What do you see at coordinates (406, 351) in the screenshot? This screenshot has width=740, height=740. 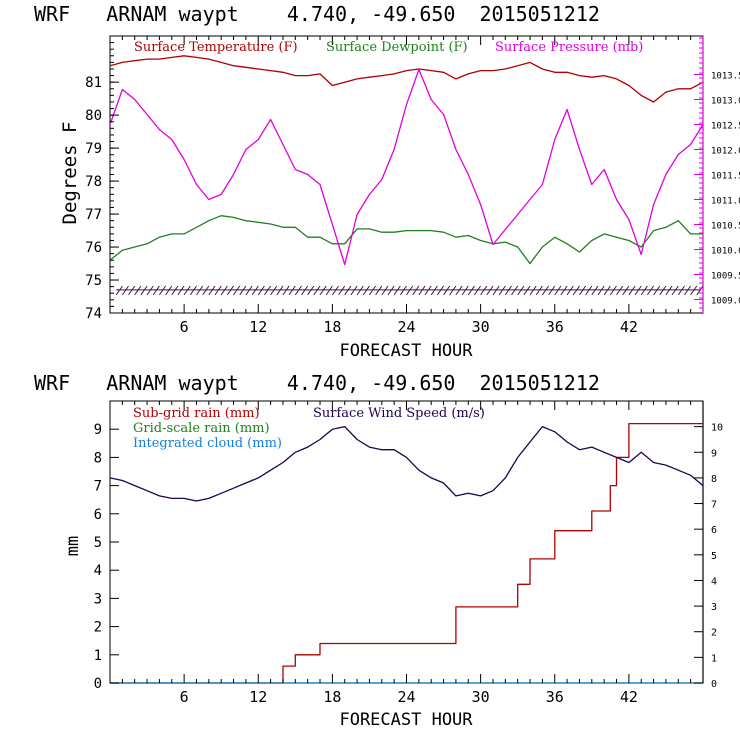 I see `chart1-xlabel: FORECAST HOUR` at bounding box center [406, 351].